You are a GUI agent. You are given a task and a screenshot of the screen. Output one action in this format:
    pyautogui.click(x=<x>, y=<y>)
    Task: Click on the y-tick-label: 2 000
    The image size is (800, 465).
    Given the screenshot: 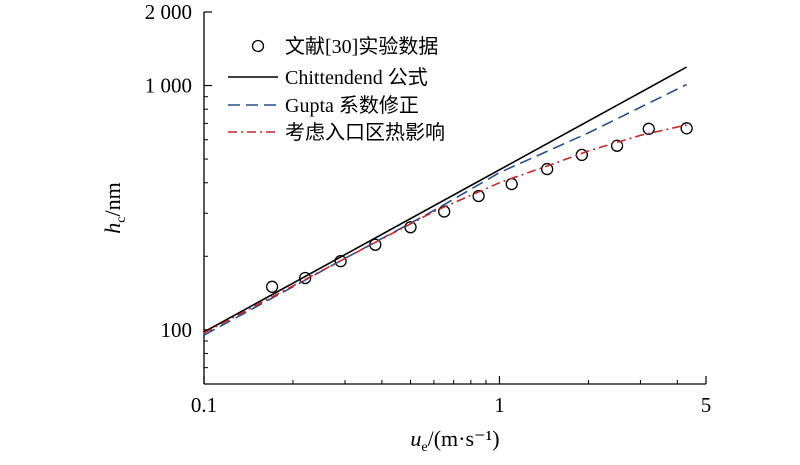 What is the action you would take?
    pyautogui.click(x=168, y=12)
    